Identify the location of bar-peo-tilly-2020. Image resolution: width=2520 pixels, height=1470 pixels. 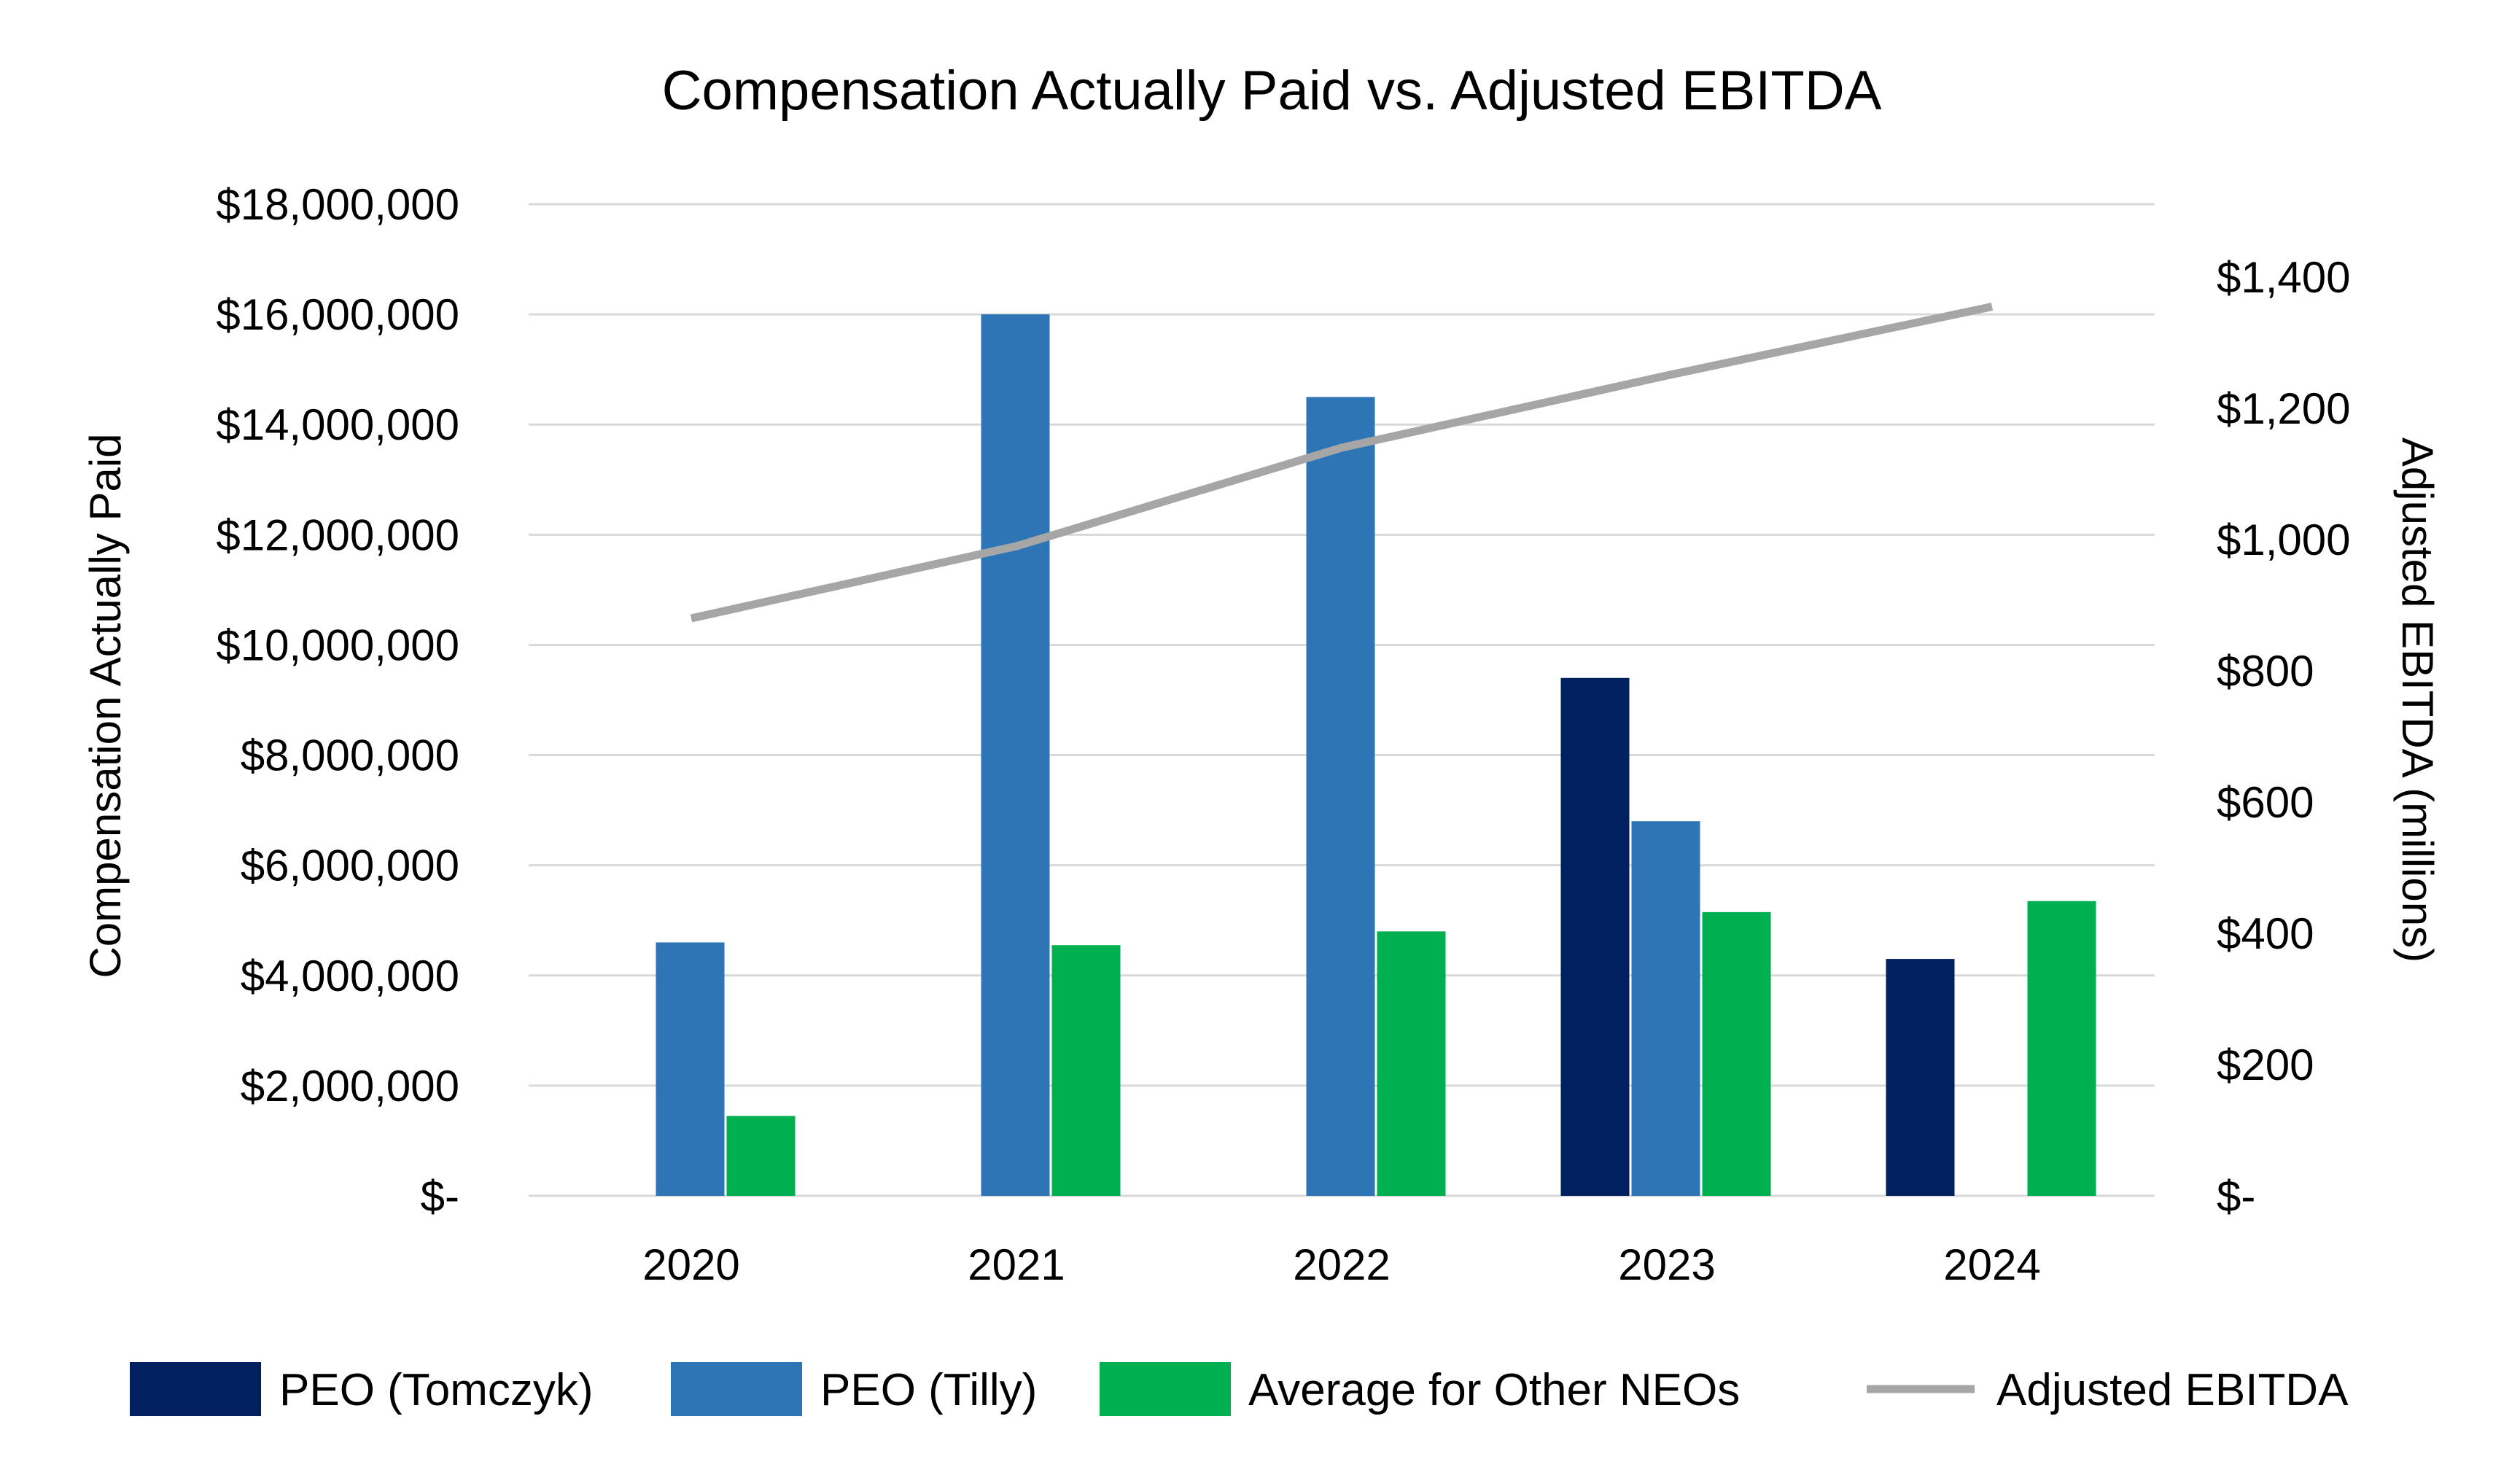
(690, 1069).